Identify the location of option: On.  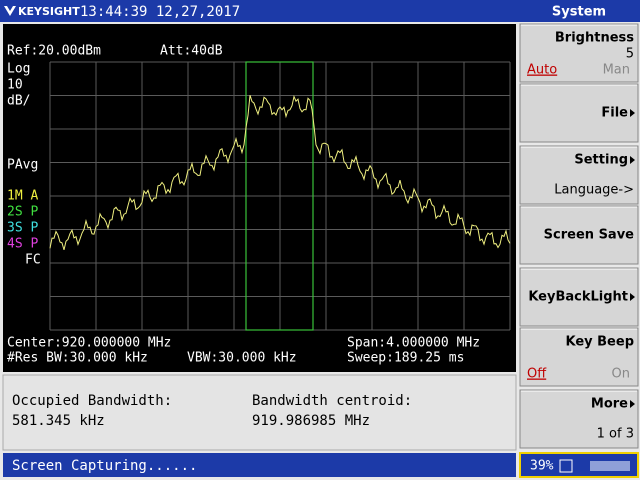
(621, 374).